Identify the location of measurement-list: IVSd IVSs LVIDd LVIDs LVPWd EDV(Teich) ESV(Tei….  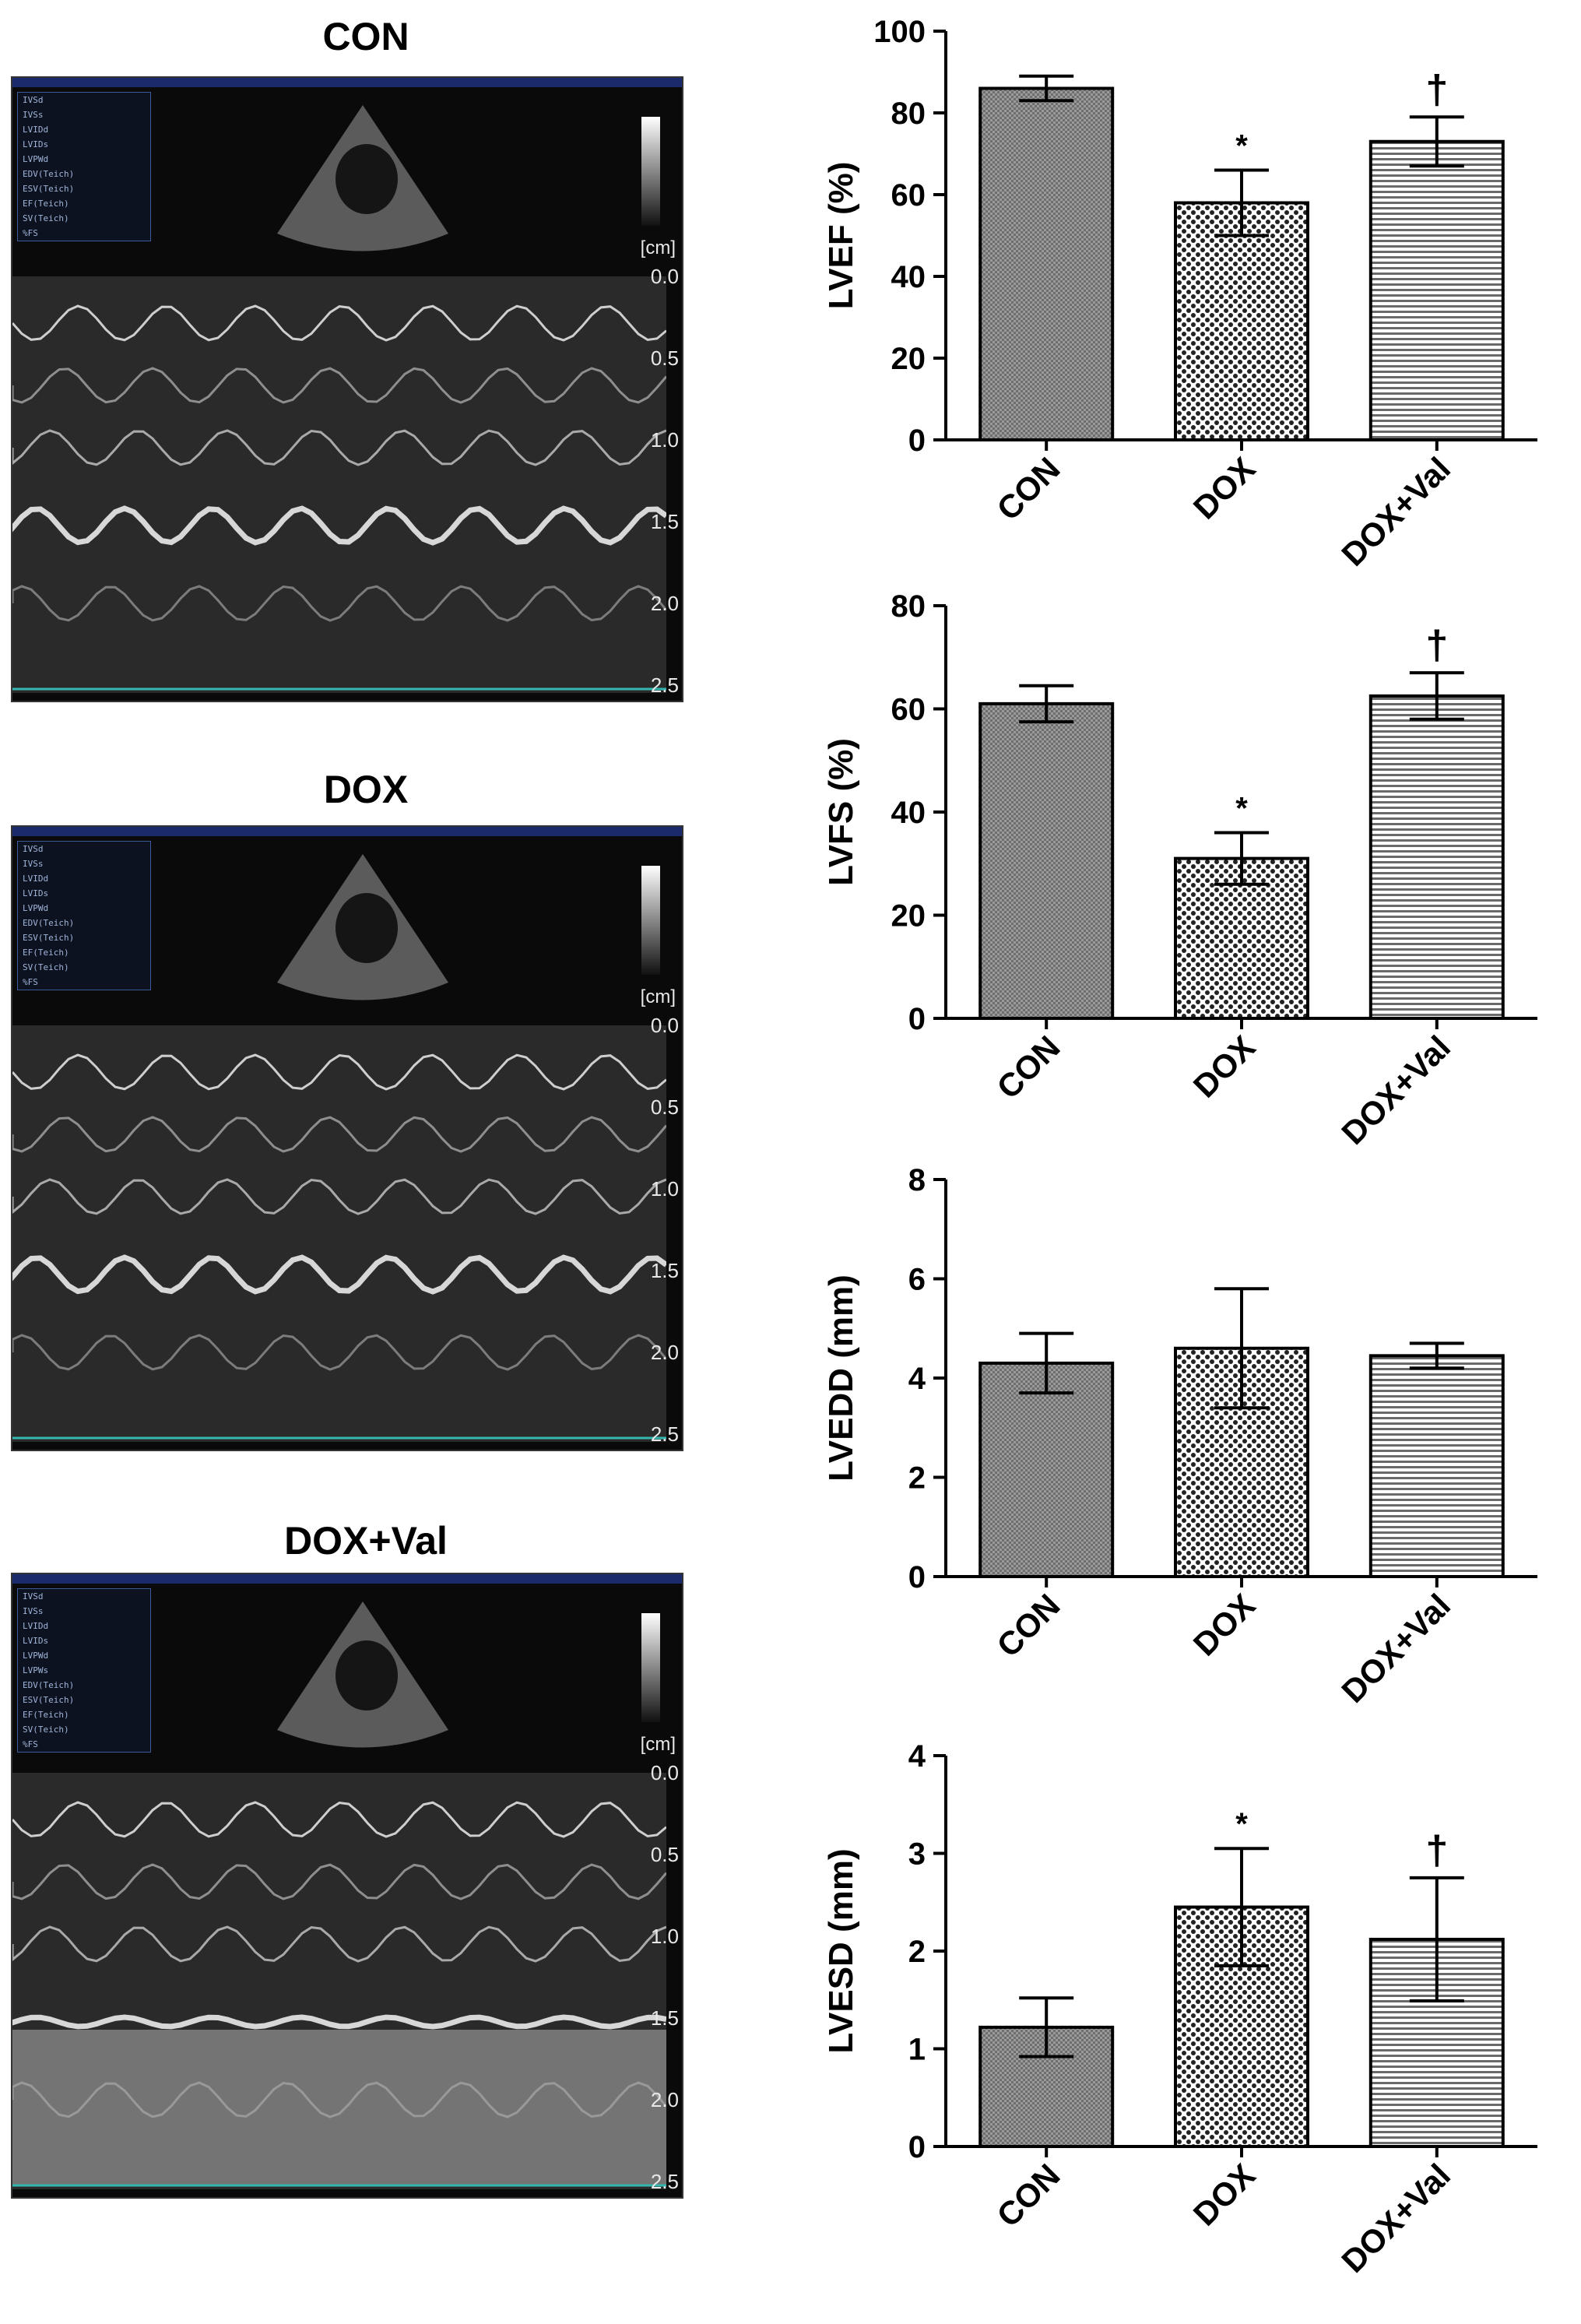
(84, 916).